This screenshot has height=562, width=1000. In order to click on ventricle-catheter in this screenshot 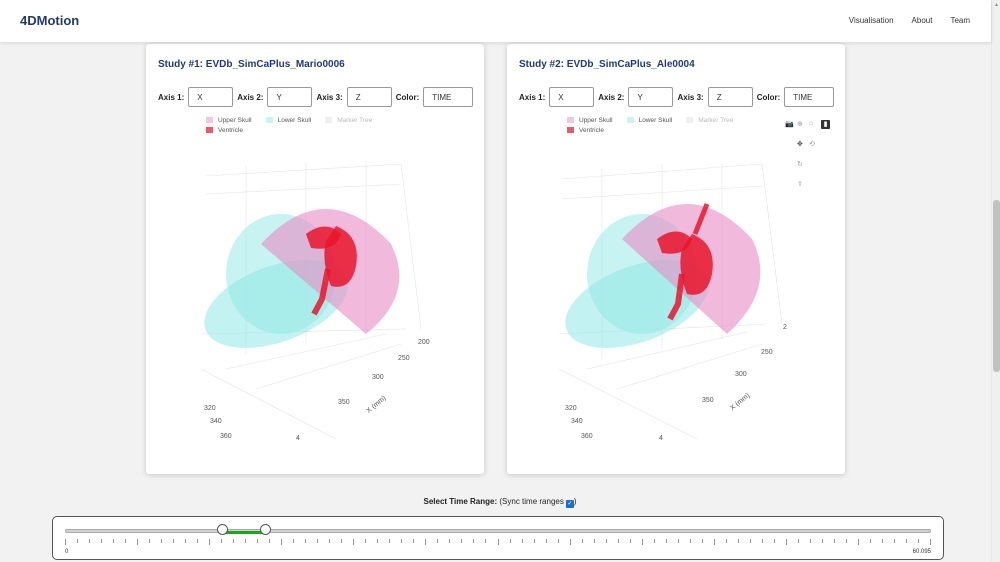, I will do `click(701, 219)`.